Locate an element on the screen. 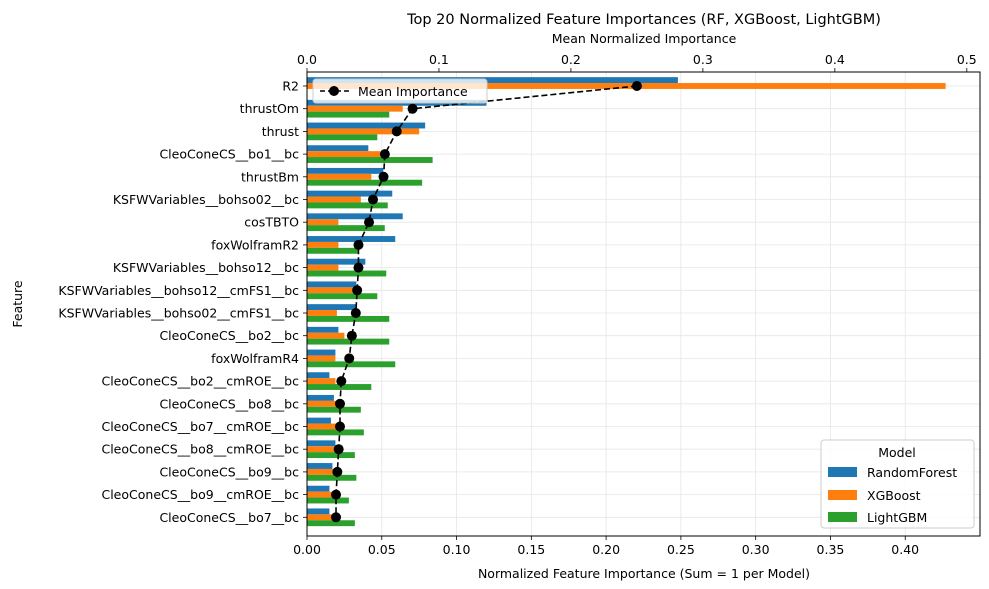 The image size is (989, 589). y-tick-label: KSFWVariables__bohso12__bc is located at coordinates (206, 267).